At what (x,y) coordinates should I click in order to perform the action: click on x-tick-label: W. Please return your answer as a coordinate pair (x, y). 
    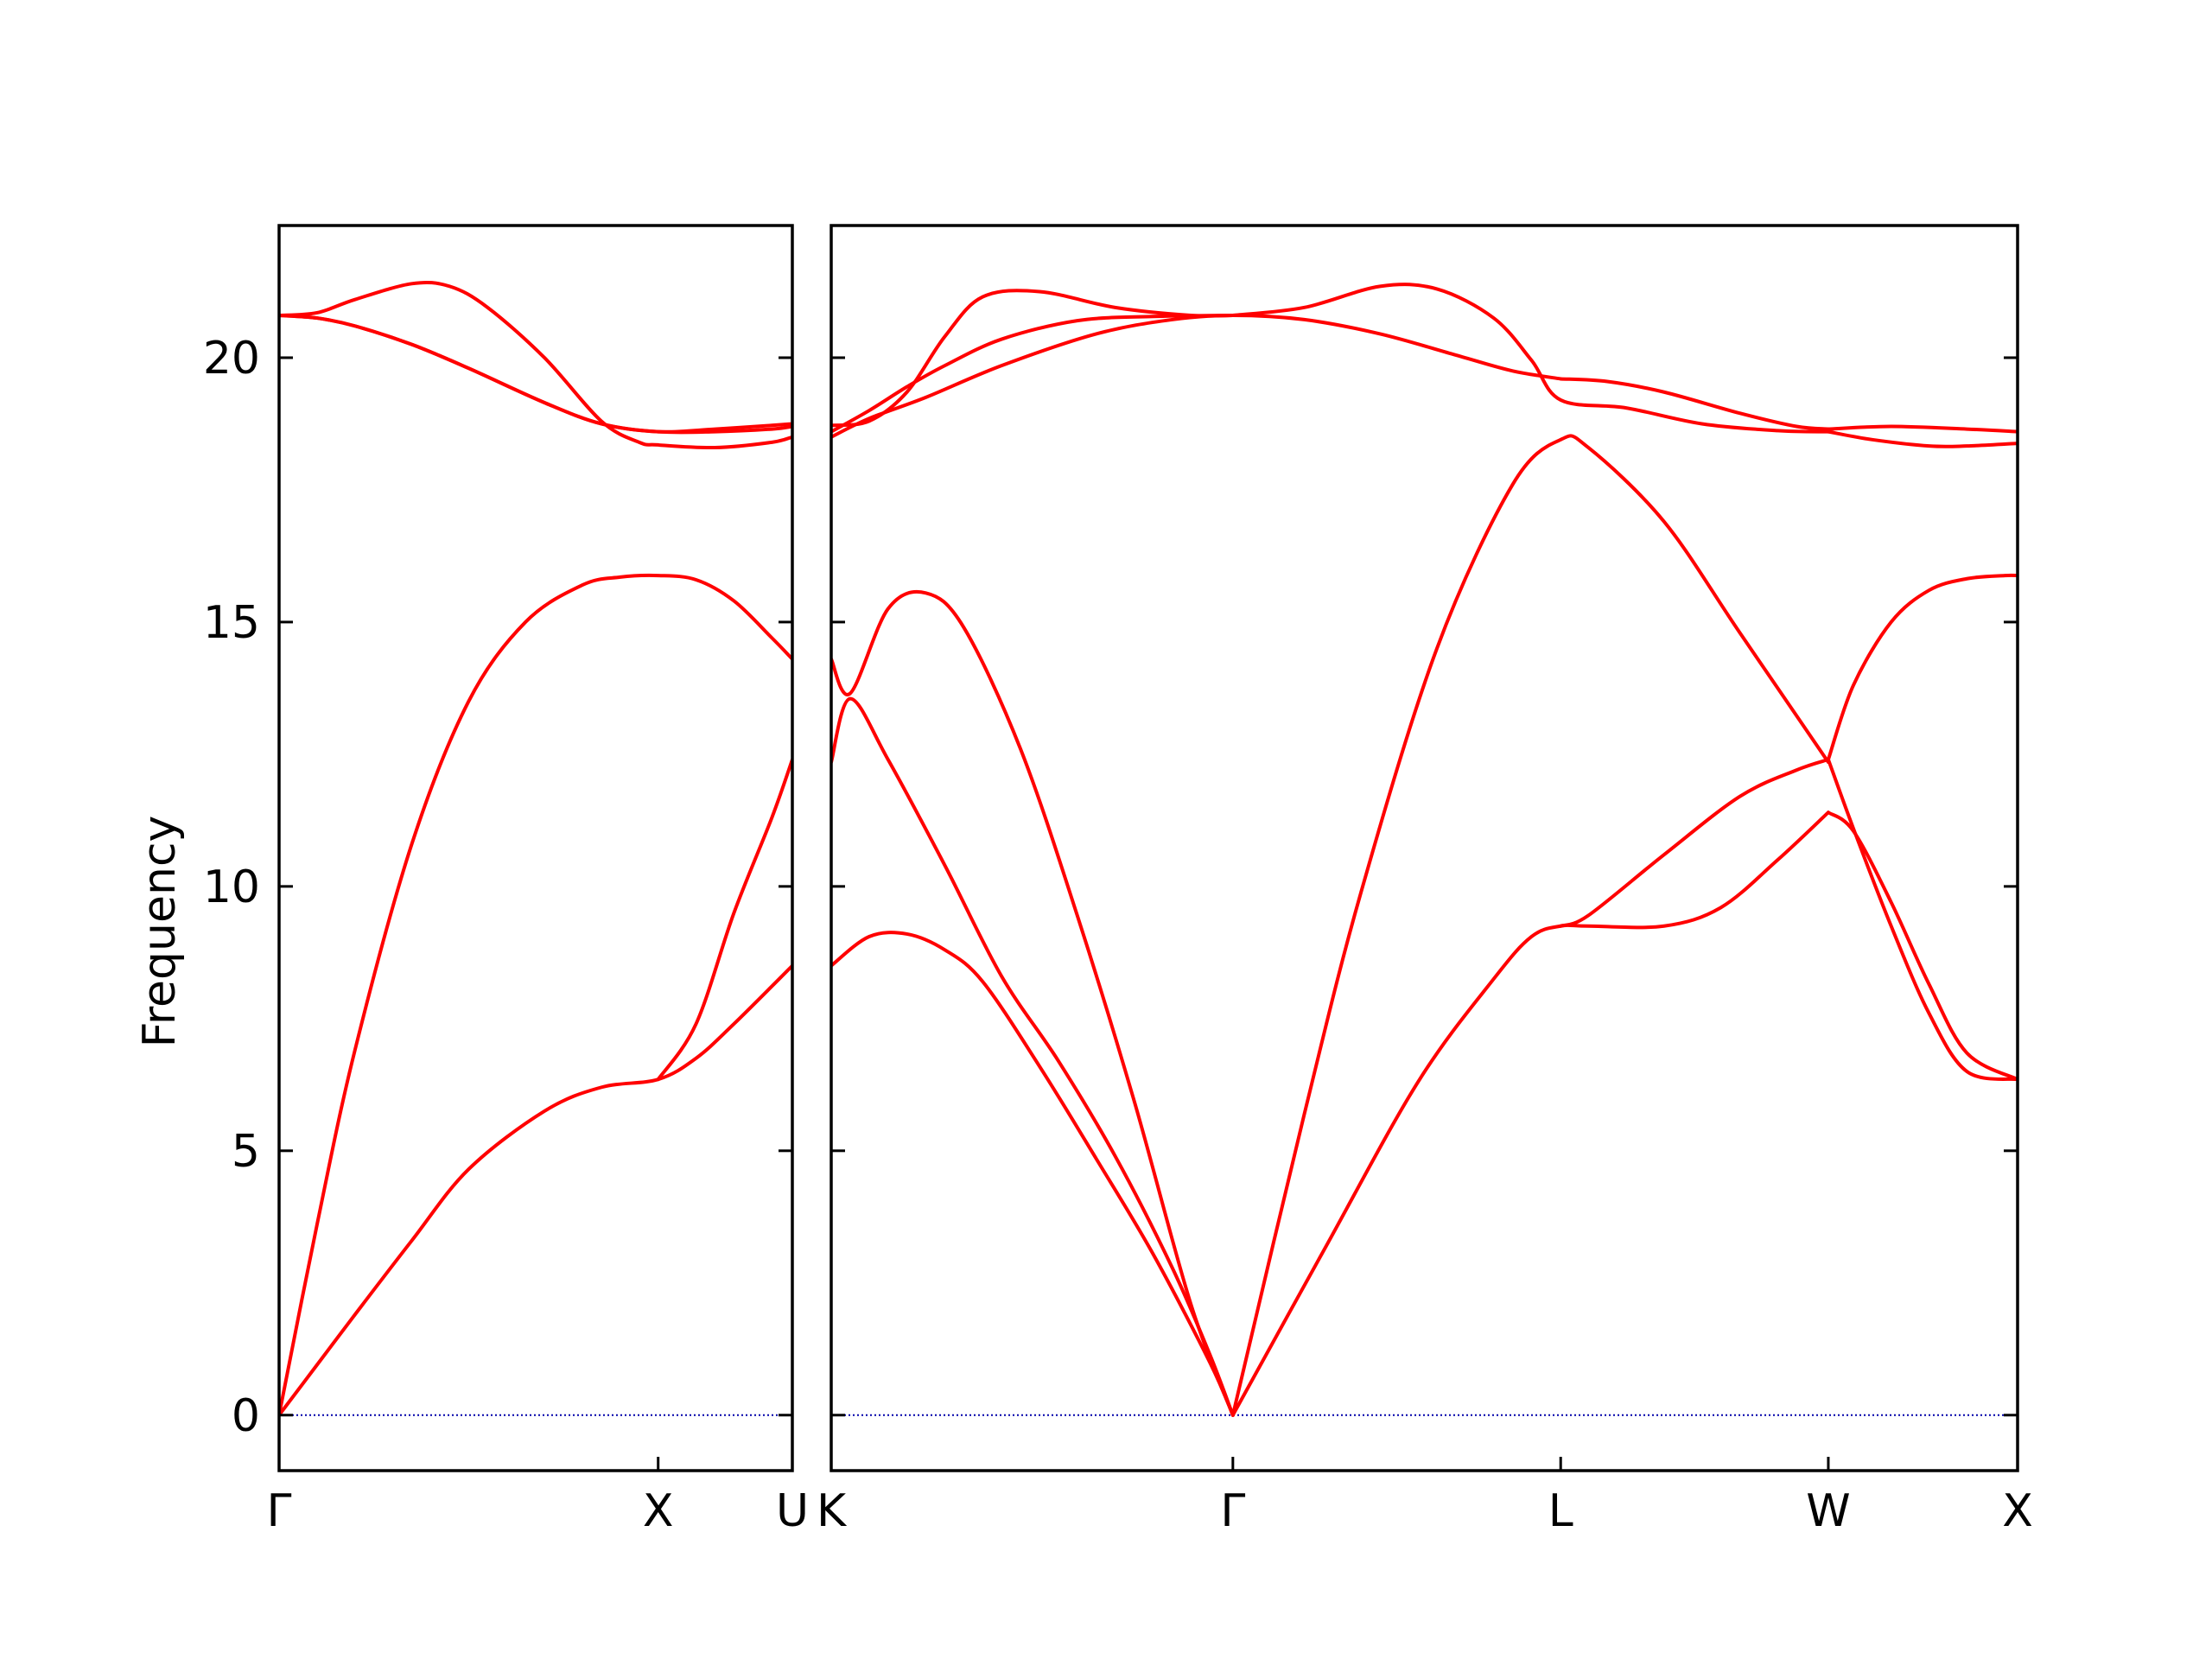
    Looking at the image, I should click on (1828, 1511).